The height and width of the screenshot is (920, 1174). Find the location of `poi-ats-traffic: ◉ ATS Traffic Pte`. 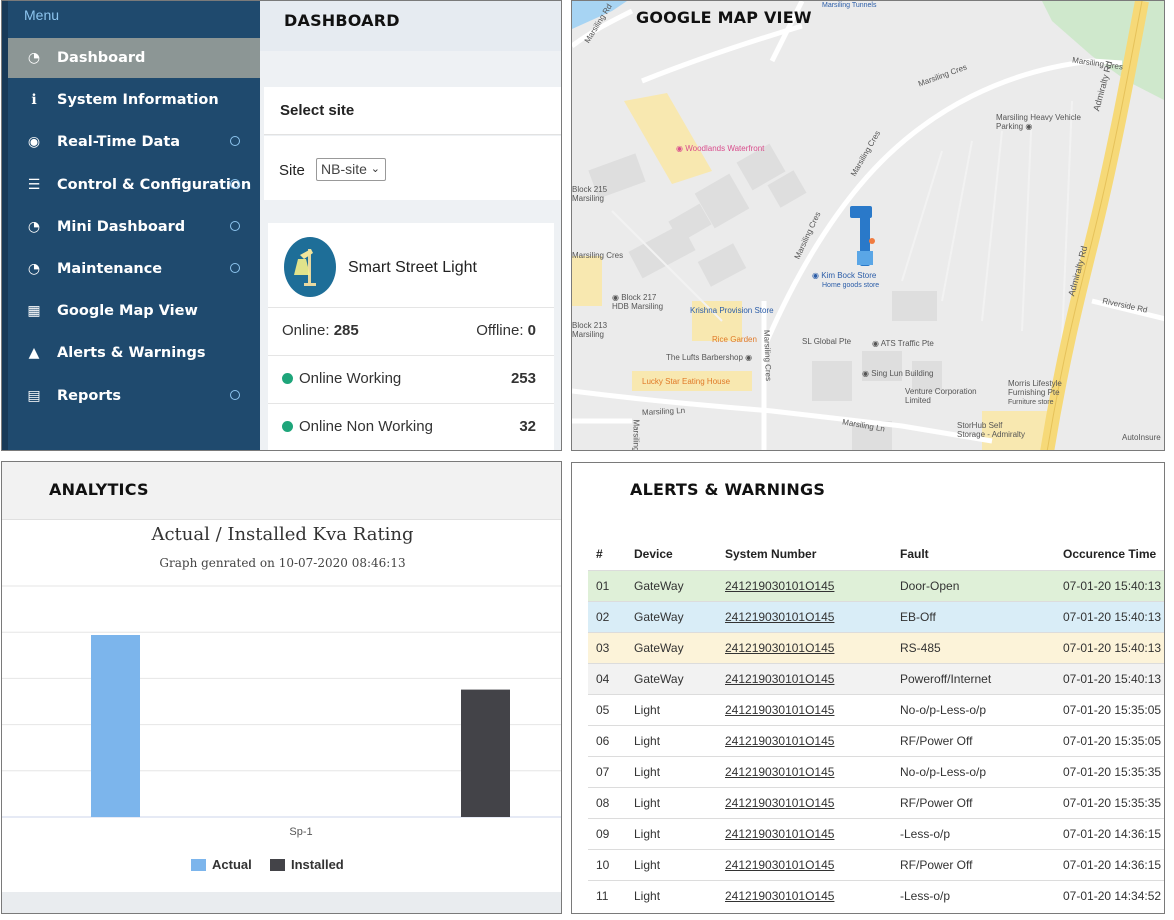

poi-ats-traffic: ◉ ATS Traffic Pte is located at coordinates (903, 343).